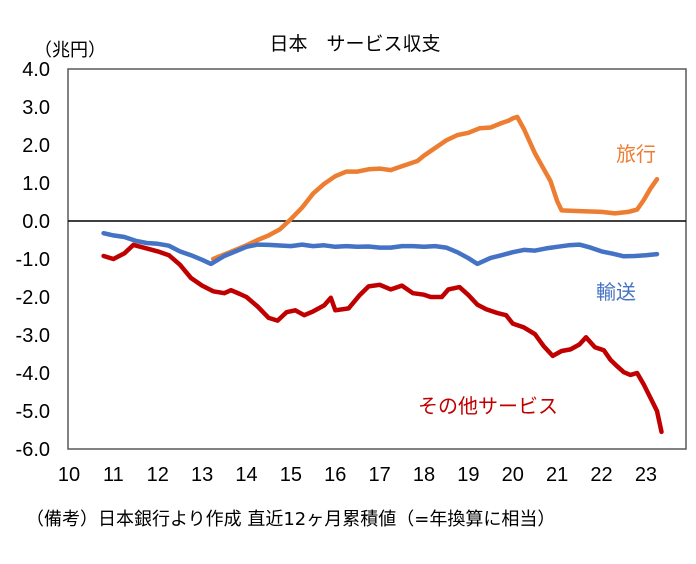  I want to click on x-tick-label: 19, so click(468, 475).